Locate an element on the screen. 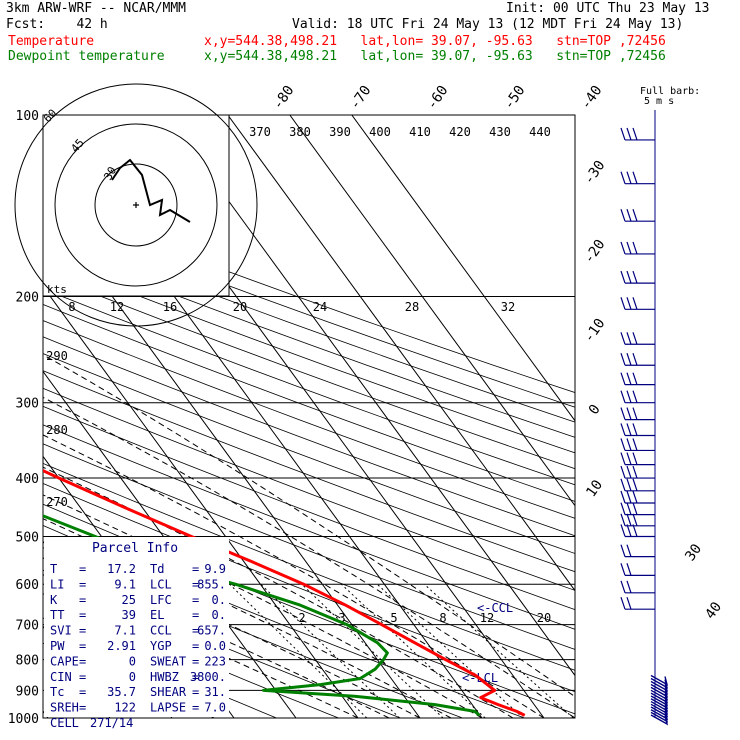  parcel-key: HWBZ is located at coordinates (164, 677).